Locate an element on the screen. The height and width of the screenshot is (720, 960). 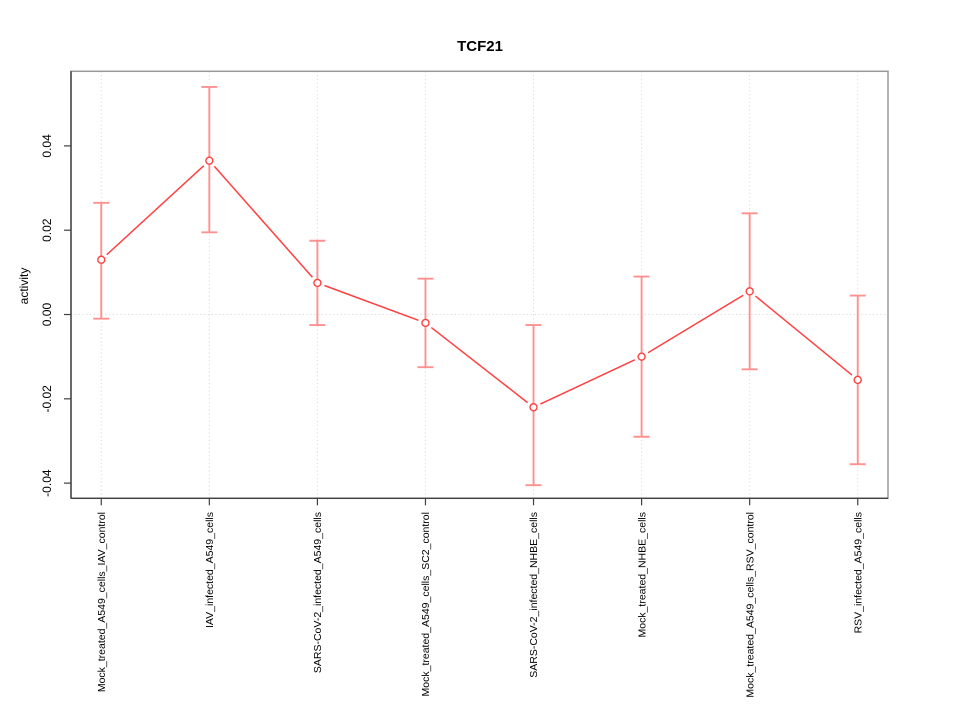
x-tick-label: Mock_treated_A549_cells_IAV_control is located at coordinates (102, 602).